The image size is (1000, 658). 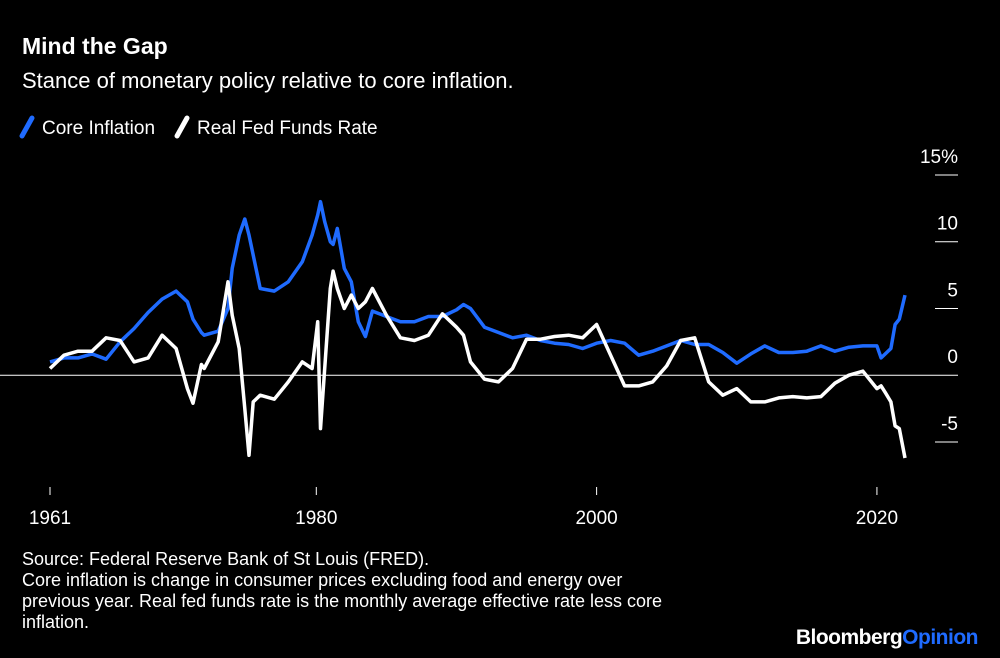 I want to click on brand-sub: Opinion, so click(x=940, y=637).